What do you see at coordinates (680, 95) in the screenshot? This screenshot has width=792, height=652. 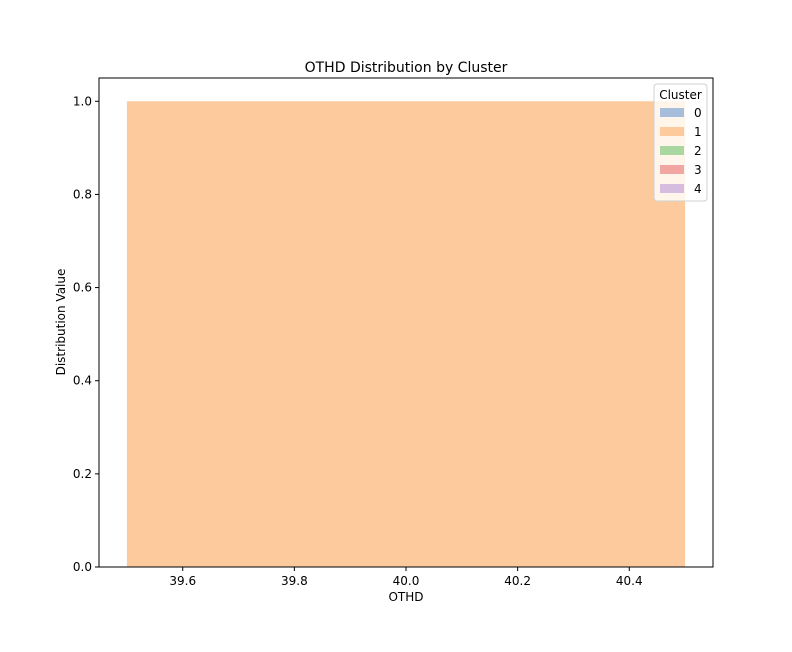 I see `legend-title: Cluster` at bounding box center [680, 95].